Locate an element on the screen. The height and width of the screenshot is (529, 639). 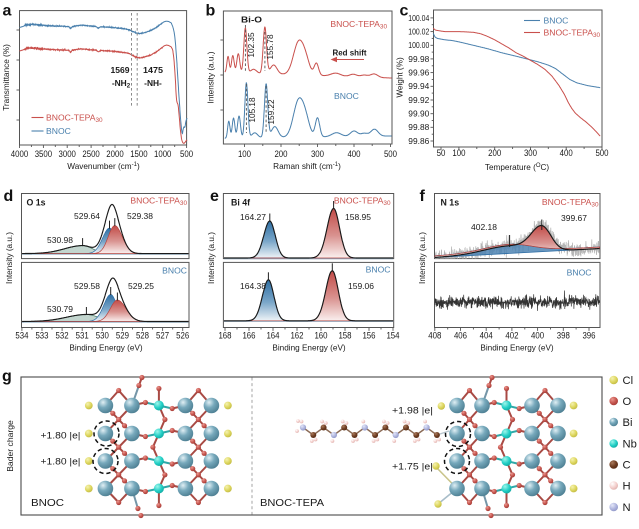
svg-text: Bader charge is located at coordinates (10, 446).